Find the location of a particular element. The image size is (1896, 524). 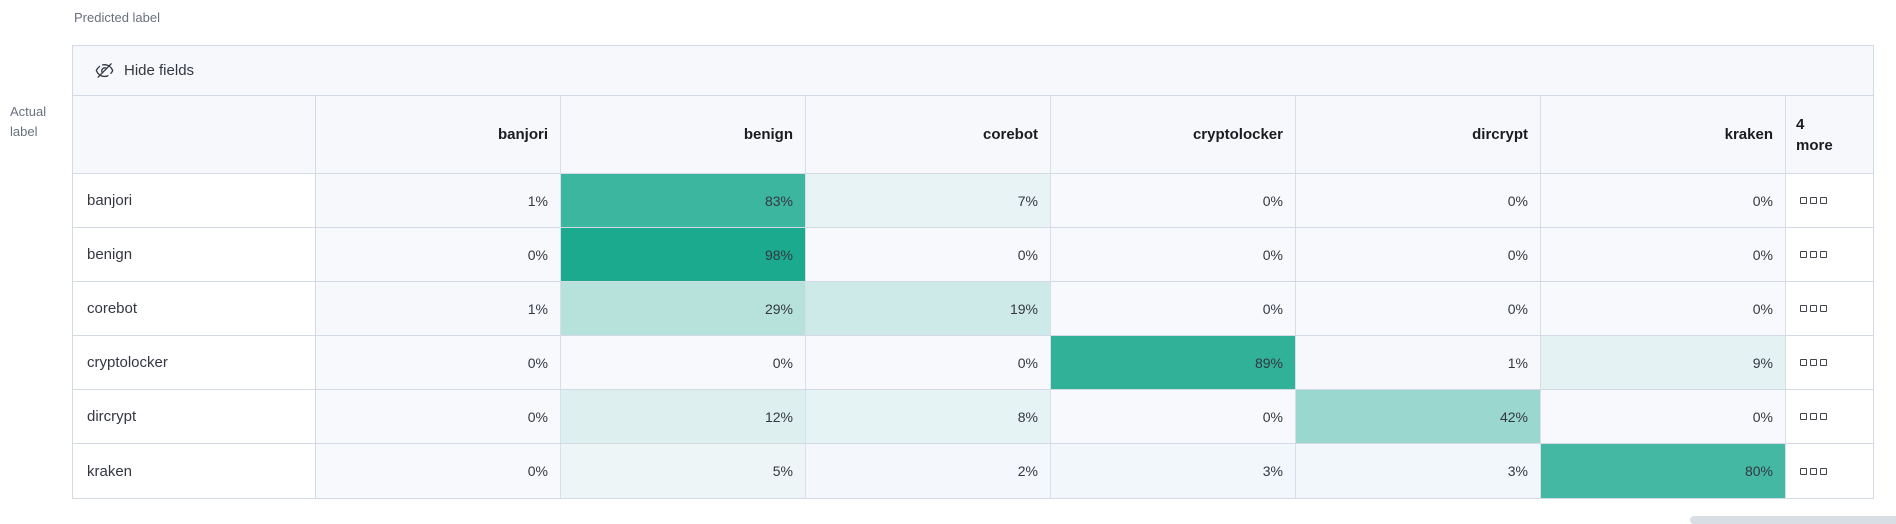

cell-benign-kraken: 0% is located at coordinates (1663, 254).